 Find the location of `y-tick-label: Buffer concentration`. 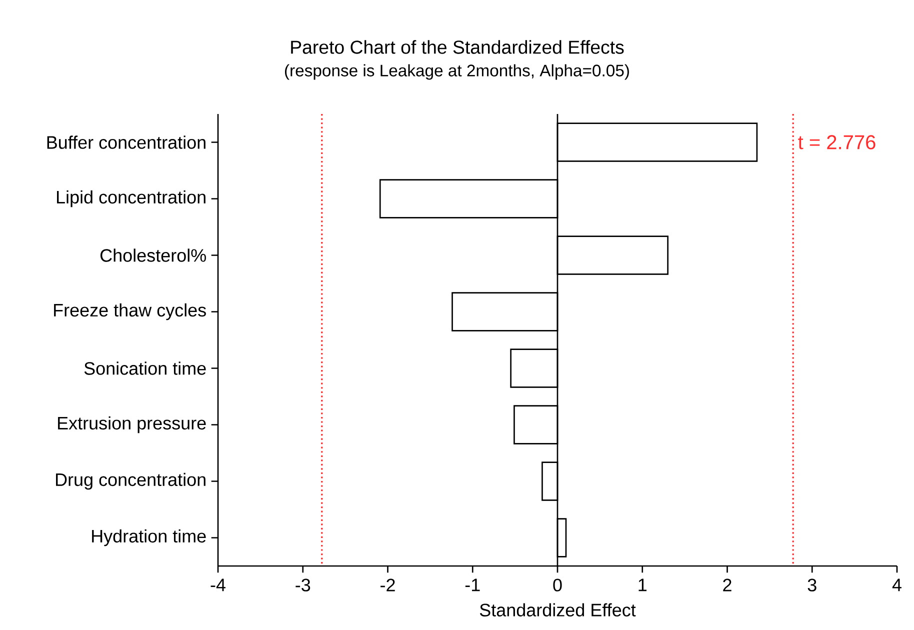

y-tick-label: Buffer concentration is located at coordinates (126, 142).